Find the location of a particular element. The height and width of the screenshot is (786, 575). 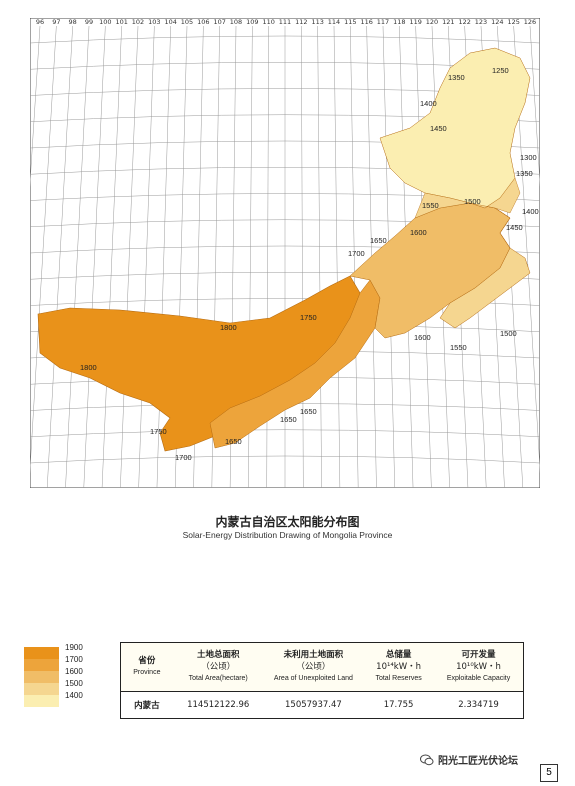

longitude-label: 109 is located at coordinates (252, 22).